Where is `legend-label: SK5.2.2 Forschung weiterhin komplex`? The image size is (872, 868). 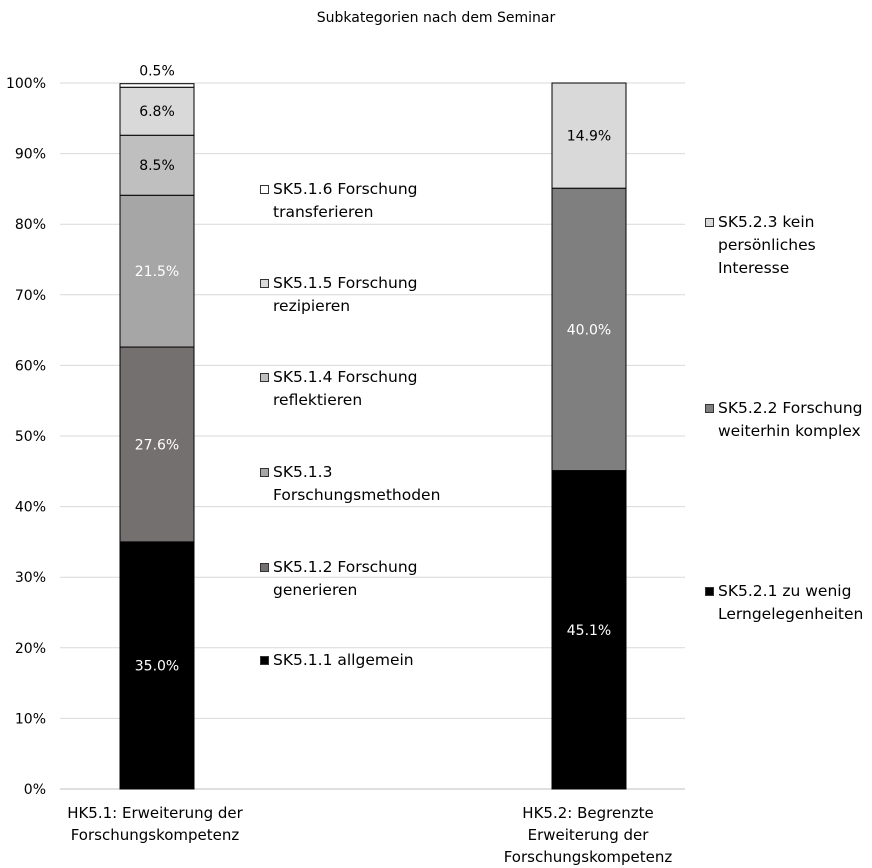 legend-label: SK5.2.2 Forschung weiterhin komplex is located at coordinates (790, 419).